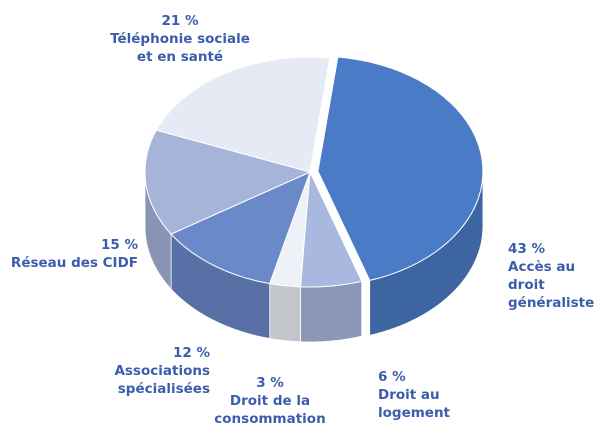  I want to click on slice-label: 3 % Droit de la consommation, so click(270, 401).